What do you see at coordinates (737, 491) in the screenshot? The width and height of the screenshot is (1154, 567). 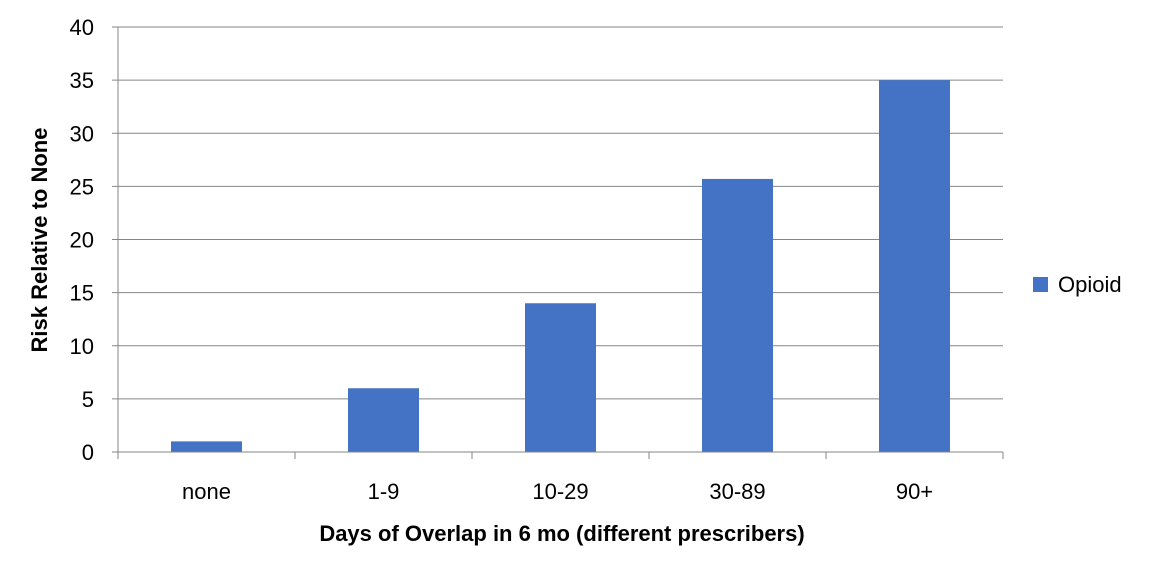 I see `x-tick-label: 30-89` at bounding box center [737, 491].